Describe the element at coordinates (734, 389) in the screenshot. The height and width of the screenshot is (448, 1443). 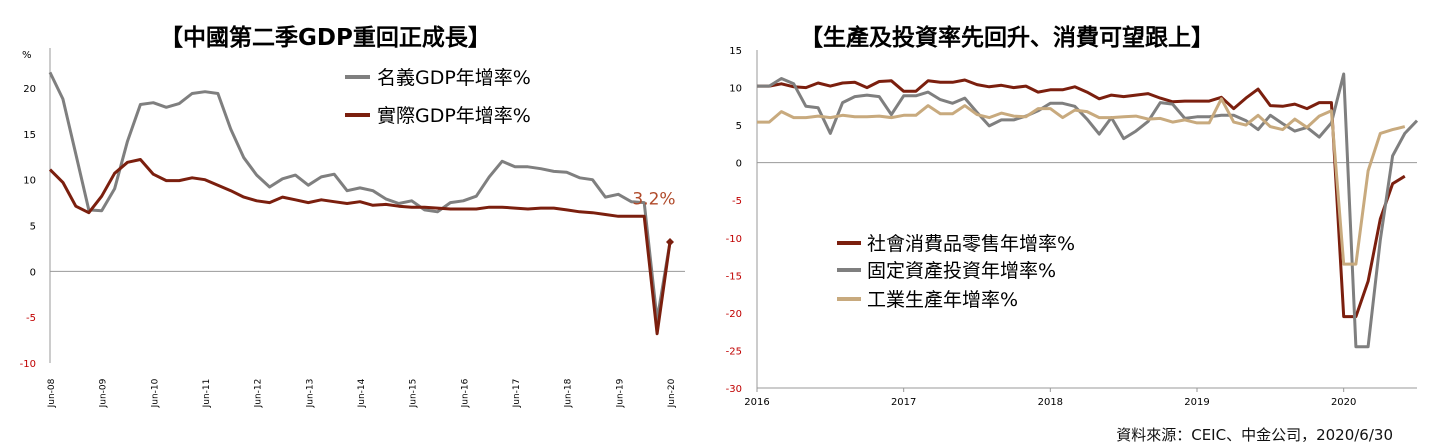
I see `y-tick-label: -30` at that location.